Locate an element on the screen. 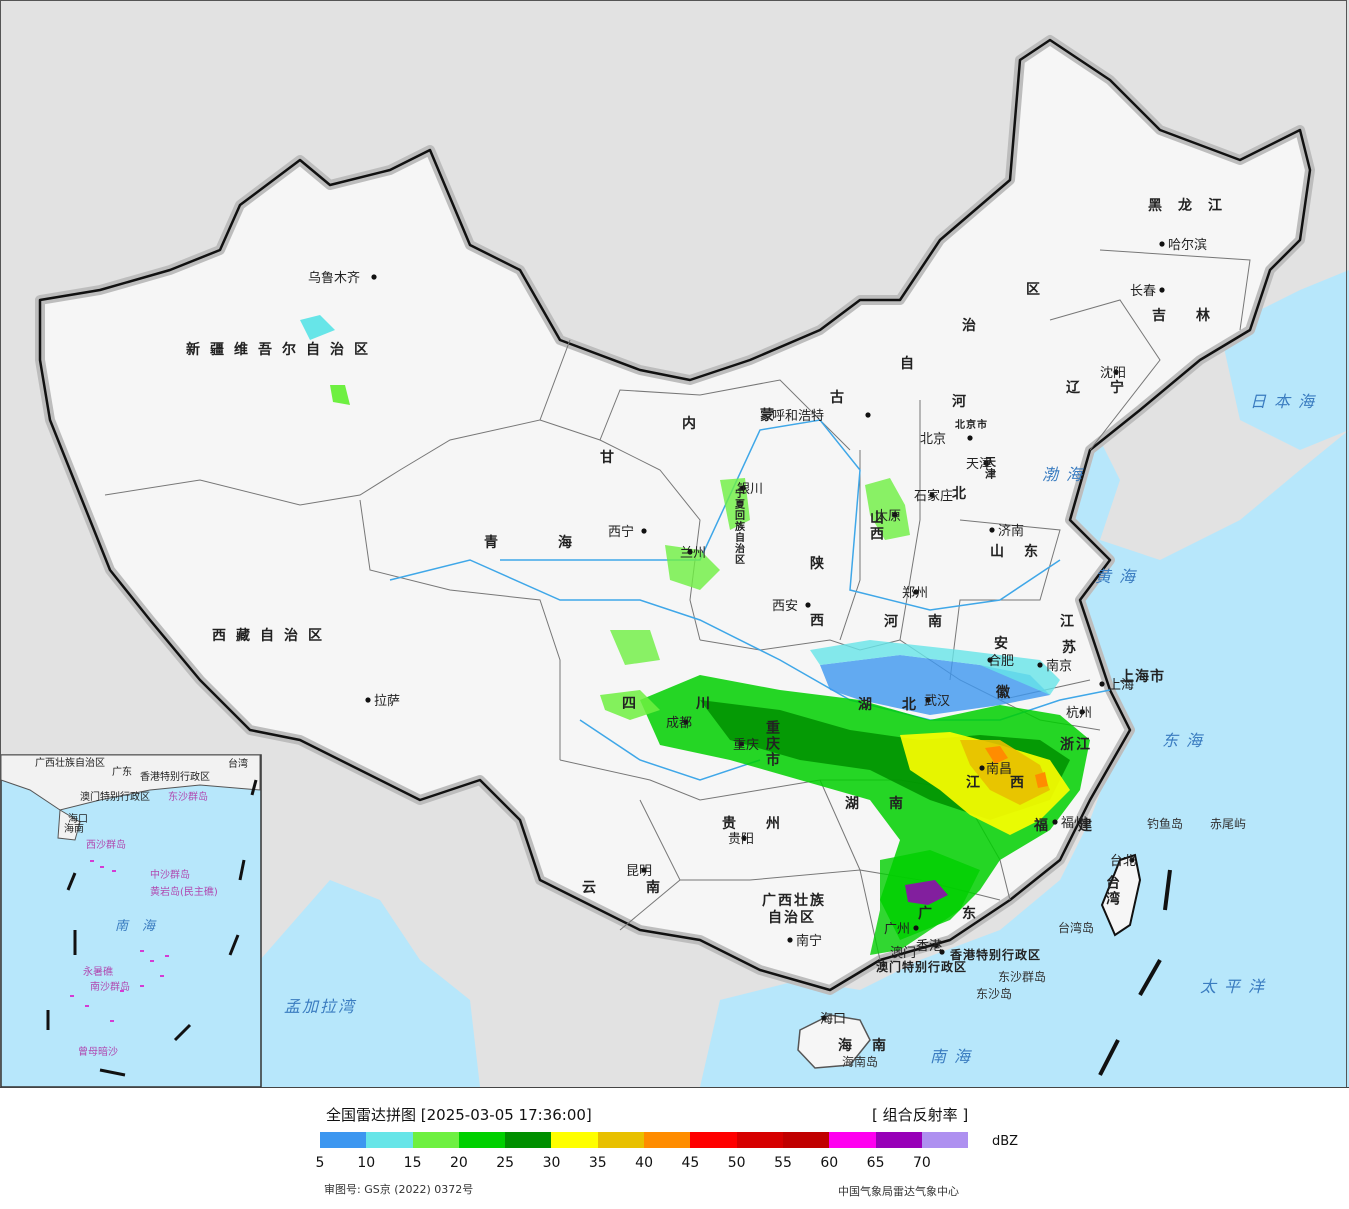 The image size is (1349, 1209). city-label: 银川 is located at coordinates (750, 489).